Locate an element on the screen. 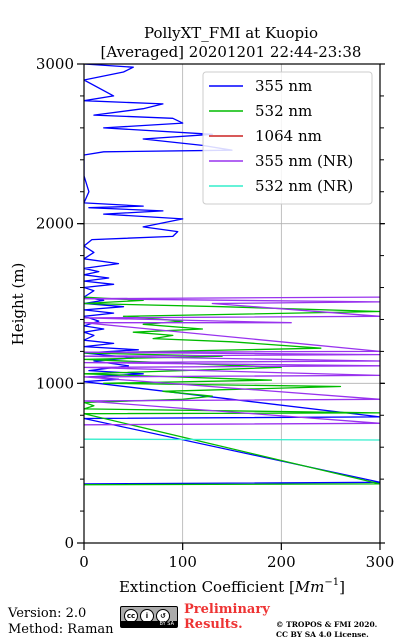 This screenshot has height=640, width=400. legend-label-355-nm-nr: 355 nm (NR) is located at coordinates (304, 161).